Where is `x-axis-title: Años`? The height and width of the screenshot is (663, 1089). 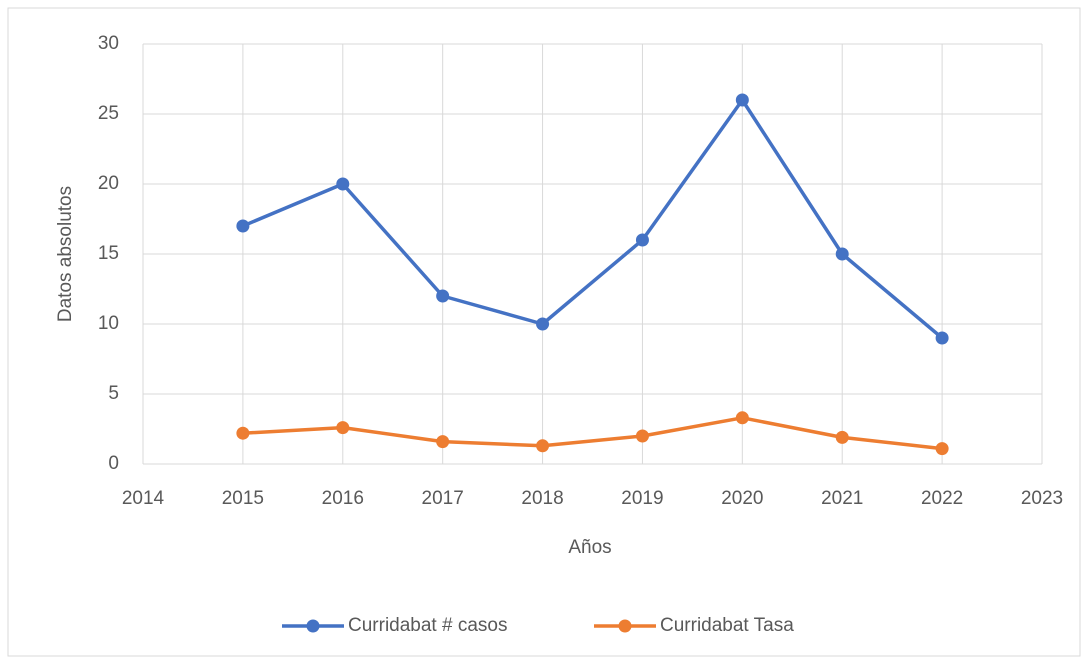 x-axis-title: Años is located at coordinates (589, 547).